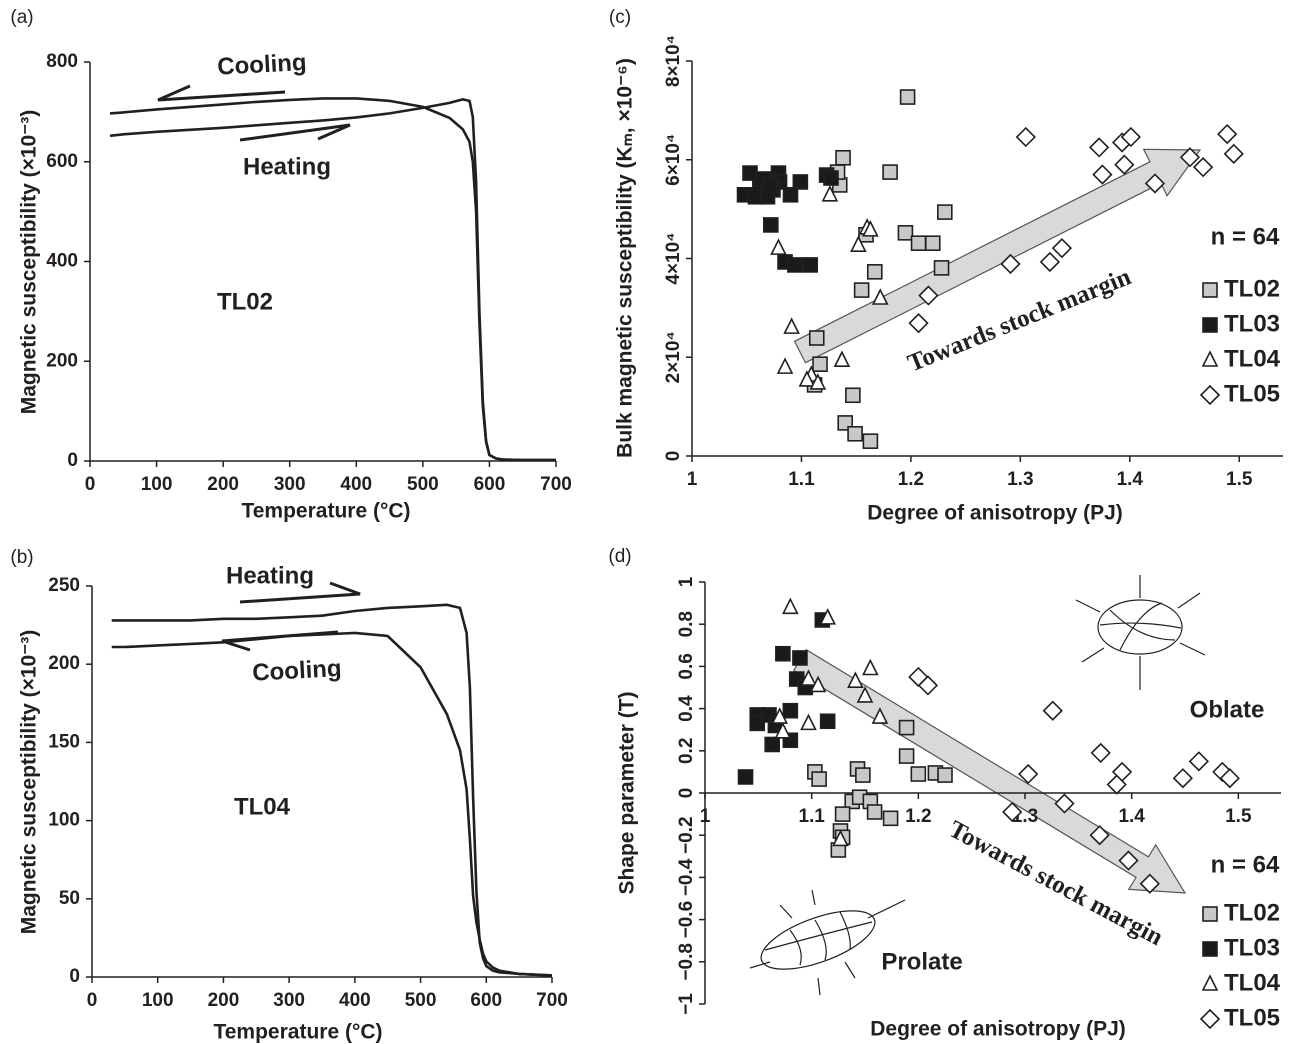 The image size is (1292, 1044). What do you see at coordinates (1020, 479) in the screenshot?
I see `x-tick-label: 1.3` at bounding box center [1020, 479].